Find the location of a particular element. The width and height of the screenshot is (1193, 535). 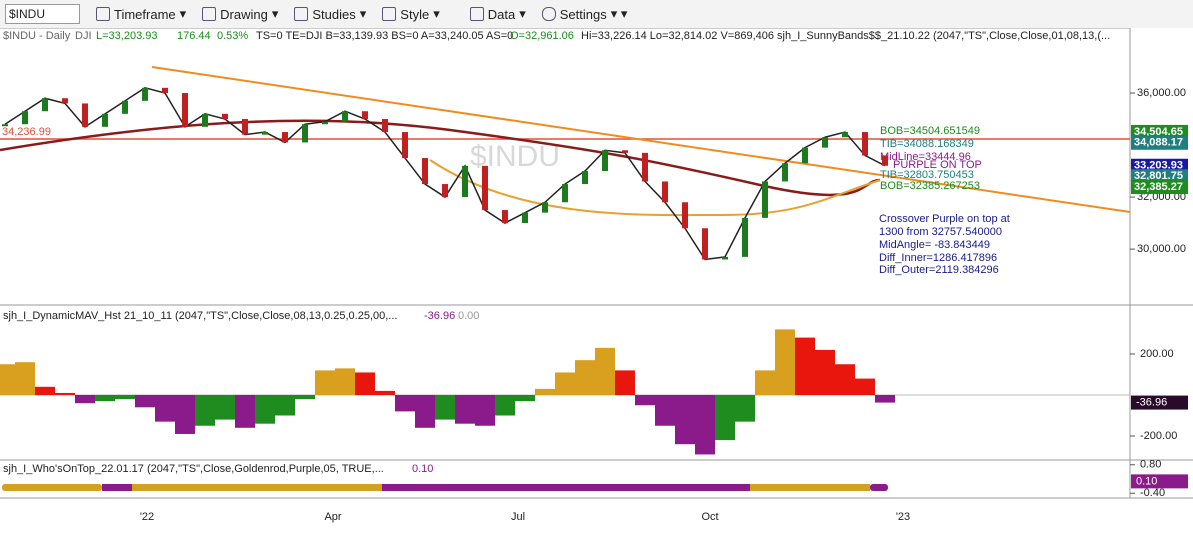

price-badge-label: 32,385.27 is located at coordinates (1158, 187).